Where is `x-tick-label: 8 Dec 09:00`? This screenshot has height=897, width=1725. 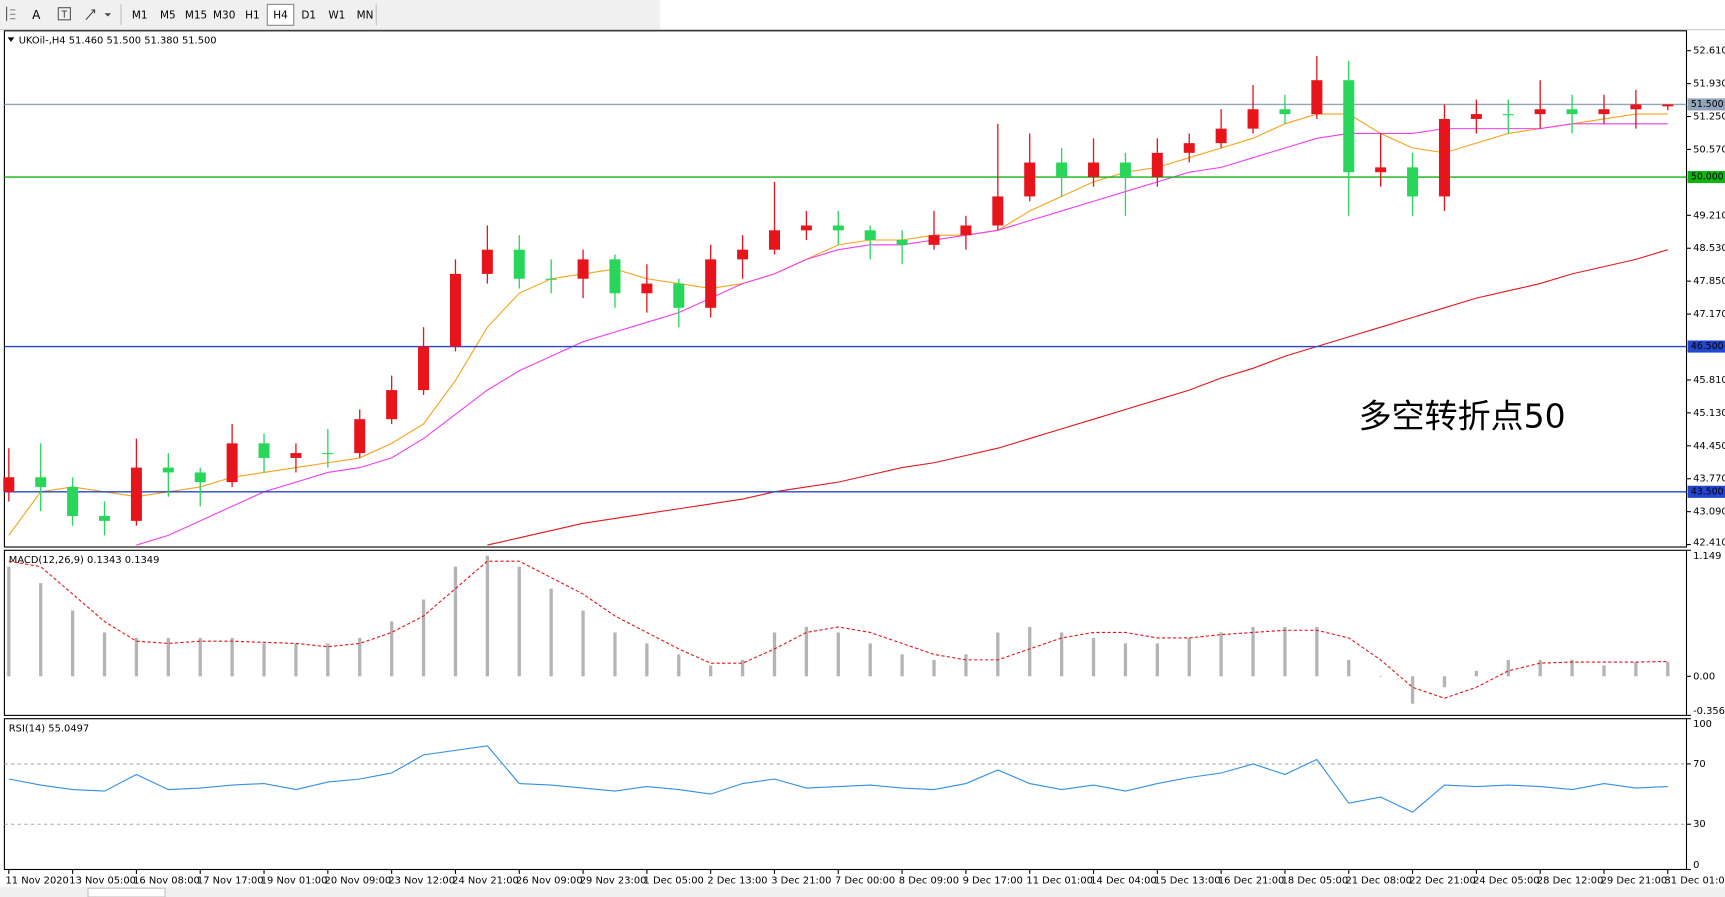 x-tick-label: 8 Dec 09:00 is located at coordinates (929, 880).